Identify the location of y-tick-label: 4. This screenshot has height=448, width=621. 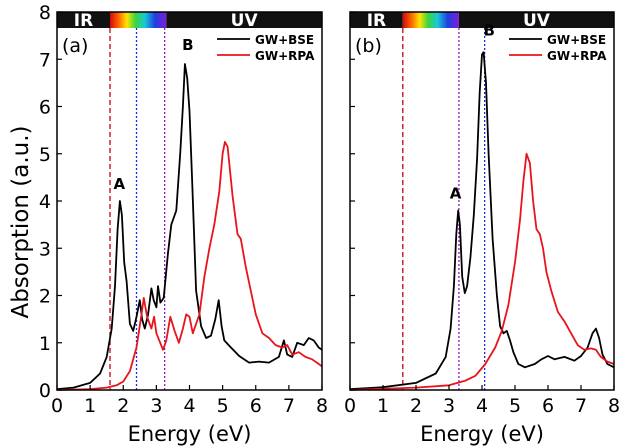
(45, 202).